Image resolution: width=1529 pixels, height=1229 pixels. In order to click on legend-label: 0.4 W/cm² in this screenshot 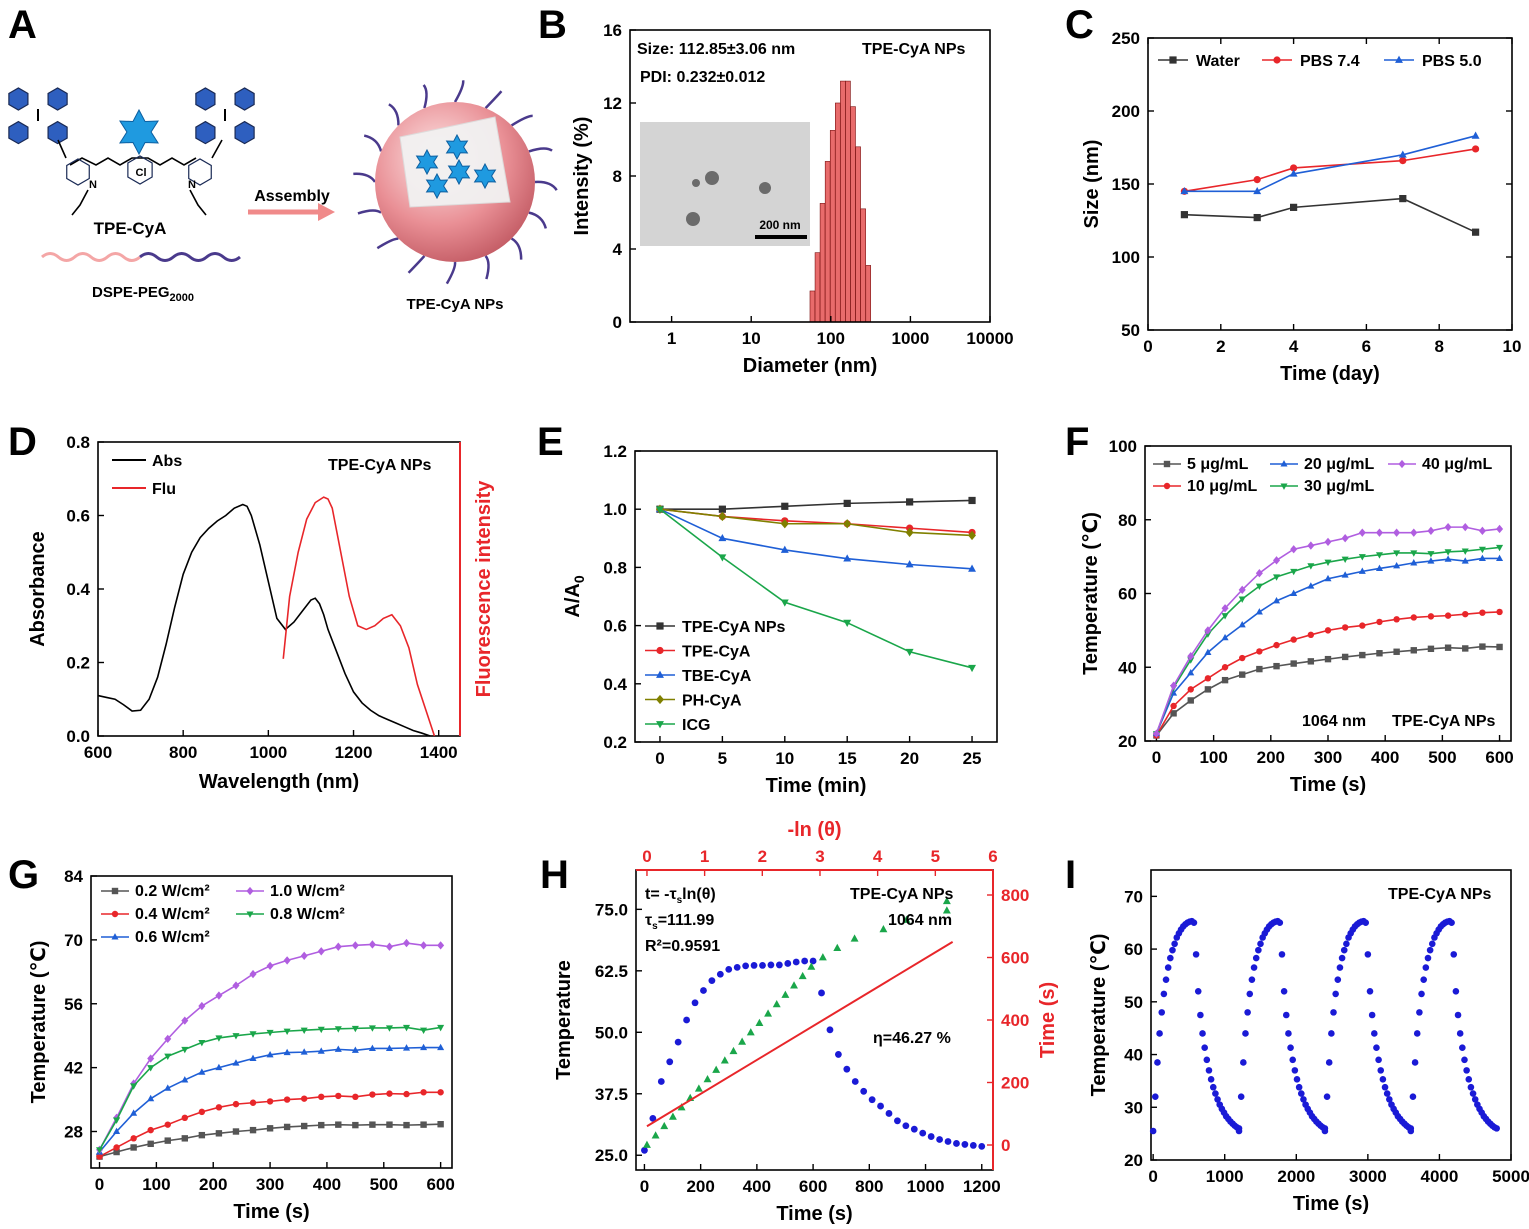, I will do `click(172, 914)`.